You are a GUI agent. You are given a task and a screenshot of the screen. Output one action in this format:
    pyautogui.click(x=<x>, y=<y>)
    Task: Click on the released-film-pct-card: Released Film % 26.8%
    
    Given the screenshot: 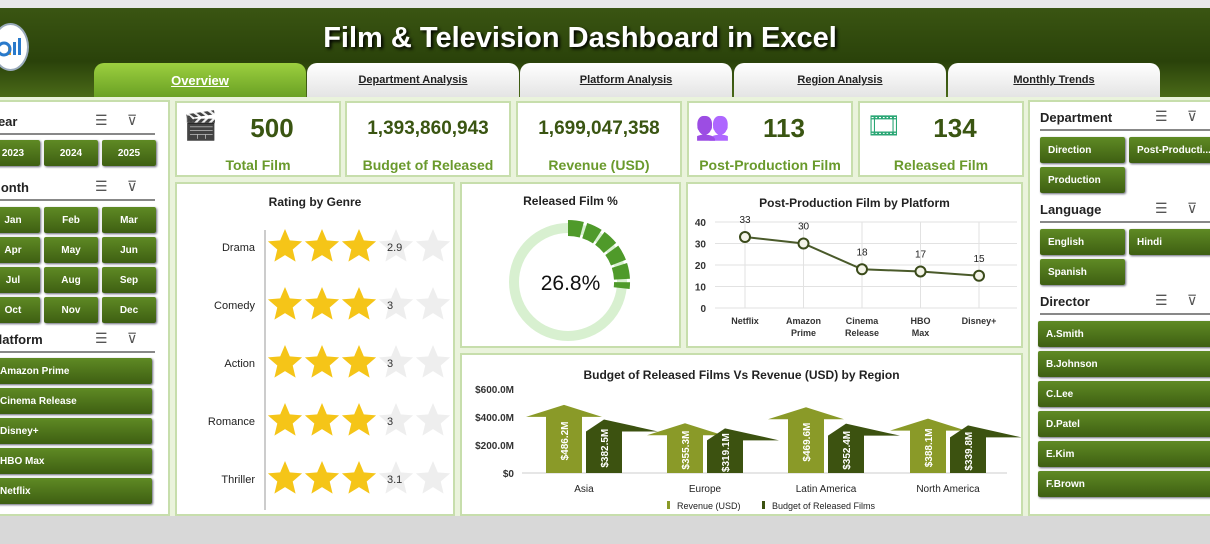 What is the action you would take?
    pyautogui.click(x=570, y=265)
    